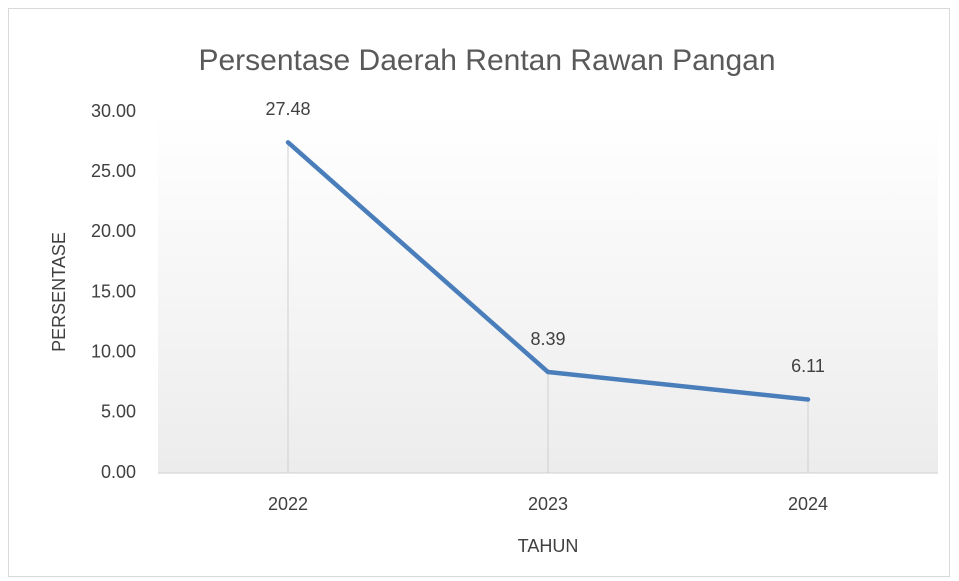 This screenshot has width=959, height=581. What do you see at coordinates (113, 171) in the screenshot?
I see `y-tick-label: 25.00` at bounding box center [113, 171].